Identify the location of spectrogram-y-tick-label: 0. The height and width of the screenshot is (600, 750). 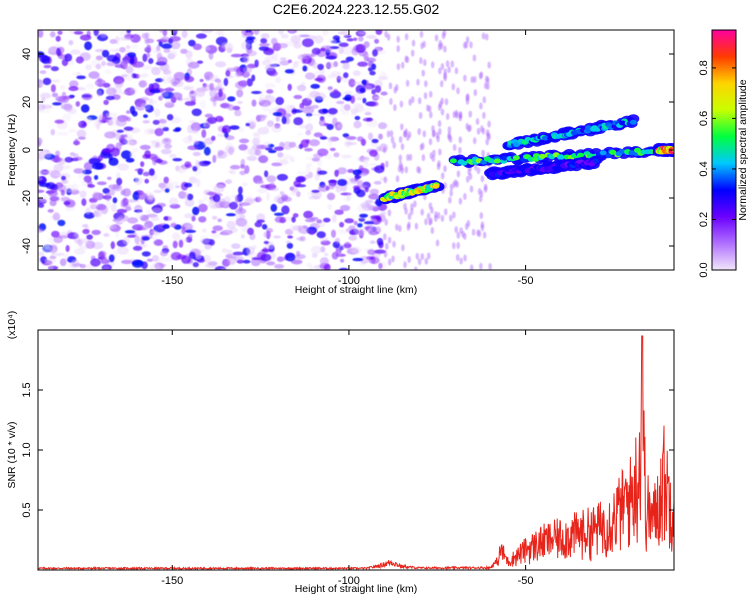
(27, 150).